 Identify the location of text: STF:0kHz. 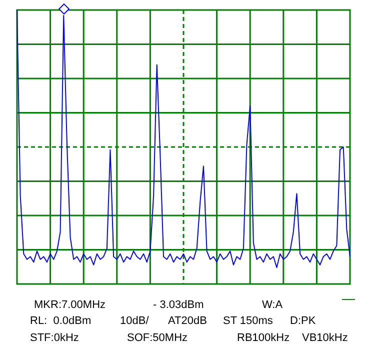
(54, 338).